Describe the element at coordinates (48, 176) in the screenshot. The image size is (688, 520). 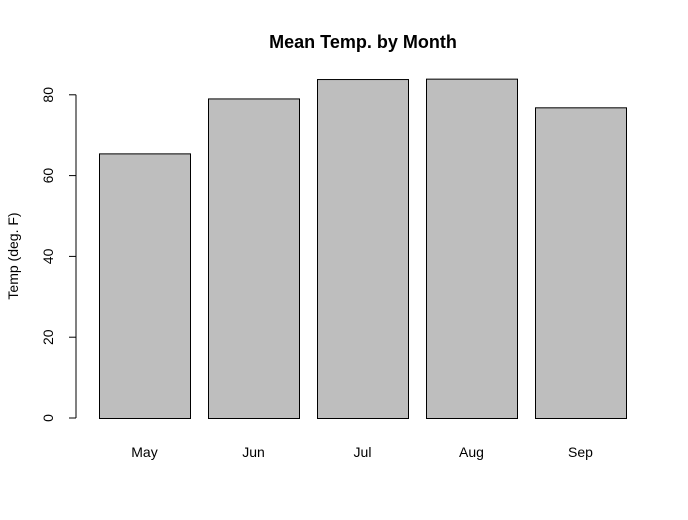
I see `y-tick-label: 60` at that location.